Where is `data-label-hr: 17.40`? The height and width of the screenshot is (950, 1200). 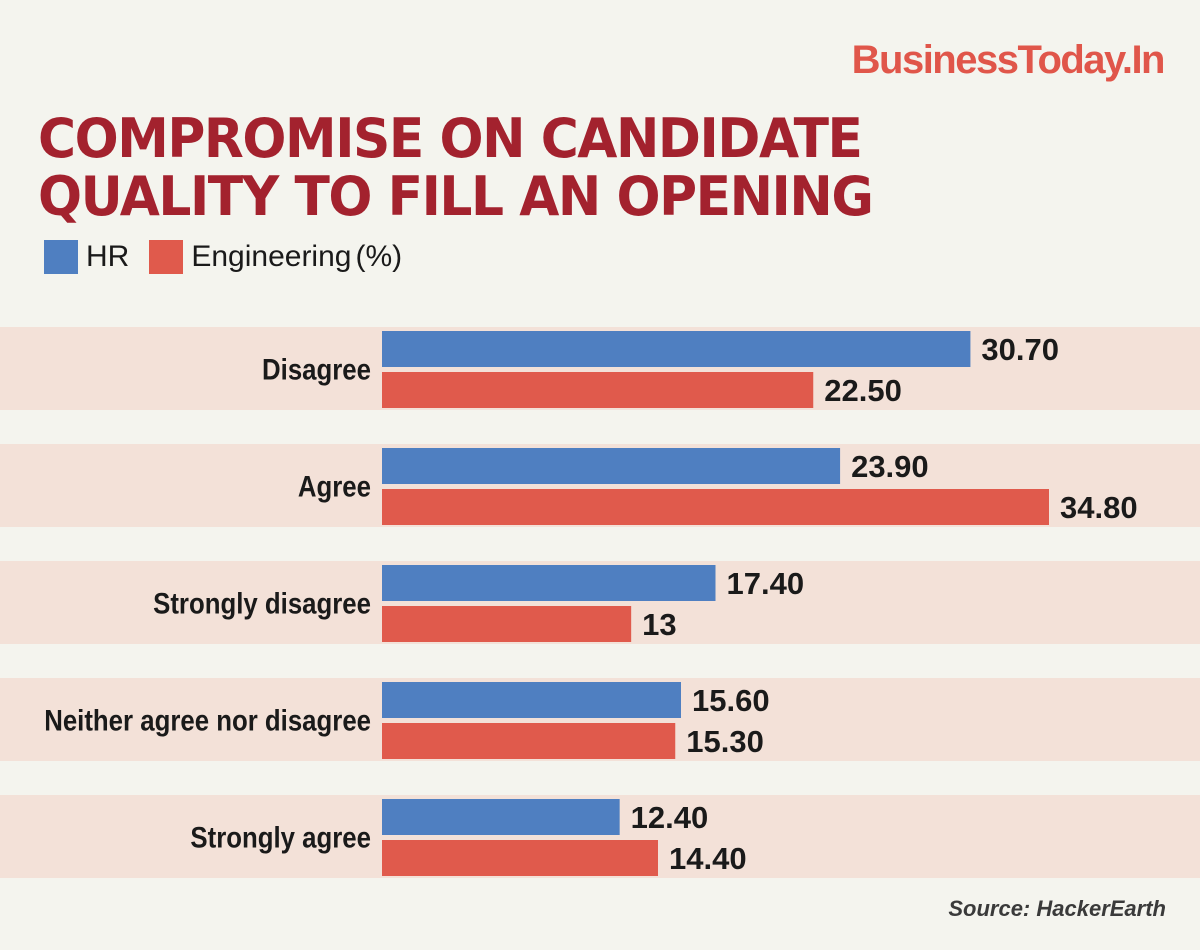
data-label-hr: 17.40 is located at coordinates (766, 583).